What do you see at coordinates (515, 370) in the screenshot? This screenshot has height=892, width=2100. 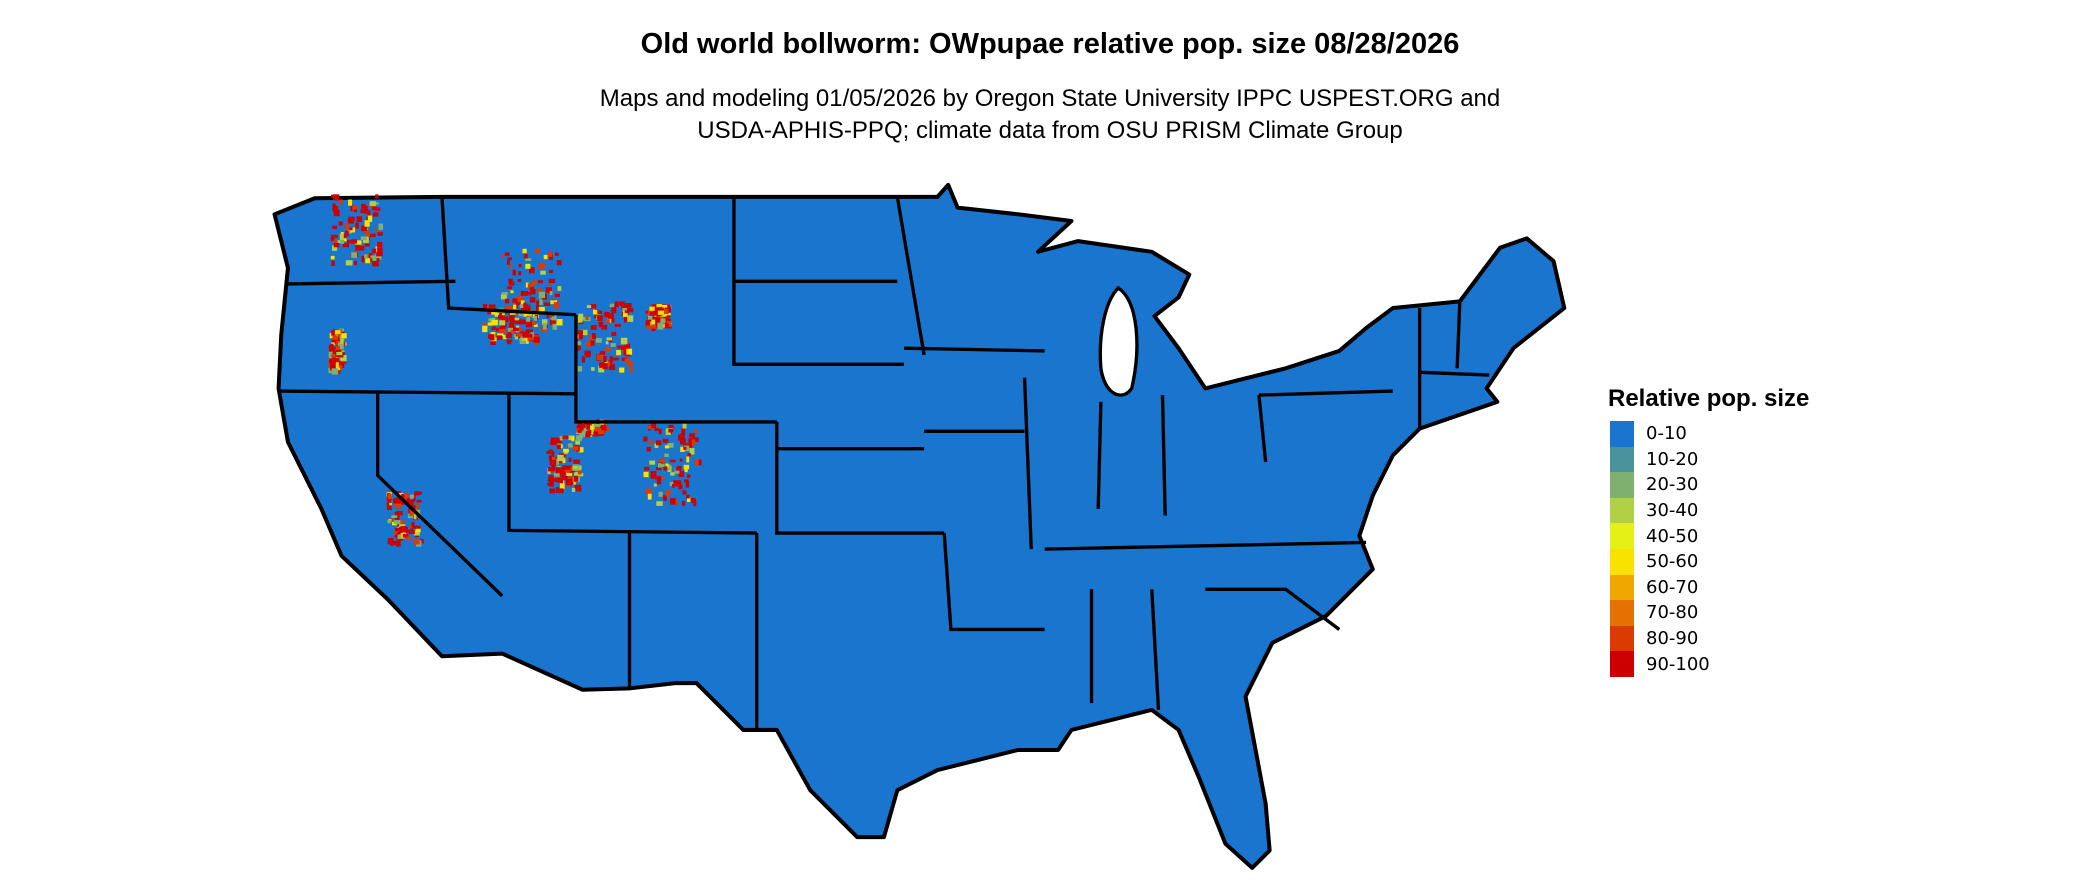 I see `hotspot-cells` at bounding box center [515, 370].